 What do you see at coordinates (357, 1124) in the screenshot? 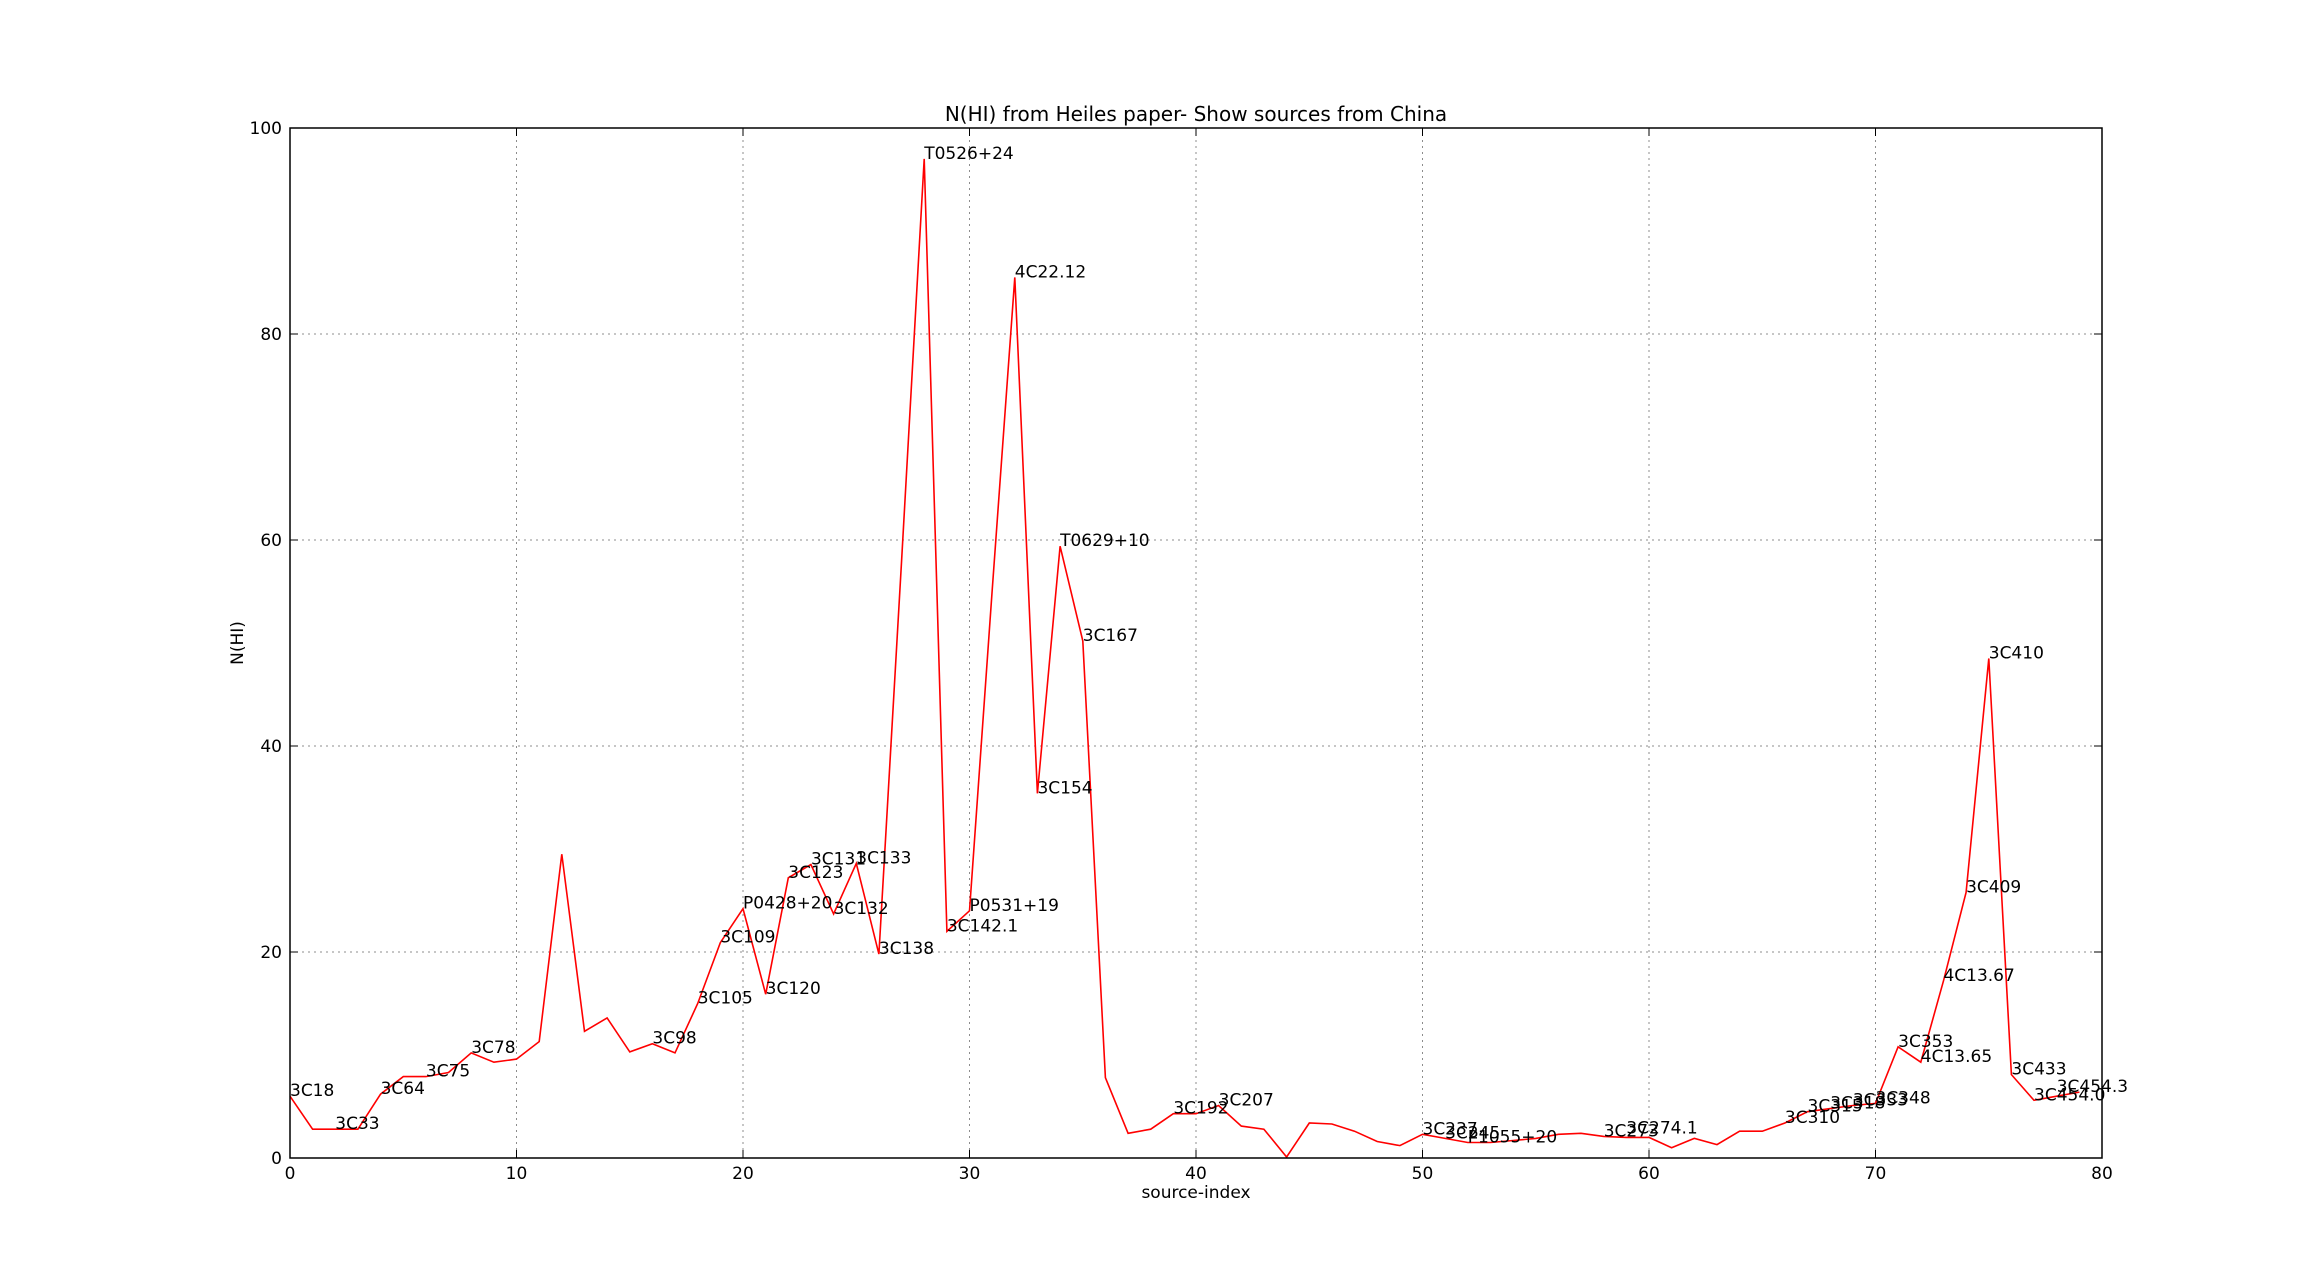
I see `source-annotation: 3C33` at bounding box center [357, 1124].